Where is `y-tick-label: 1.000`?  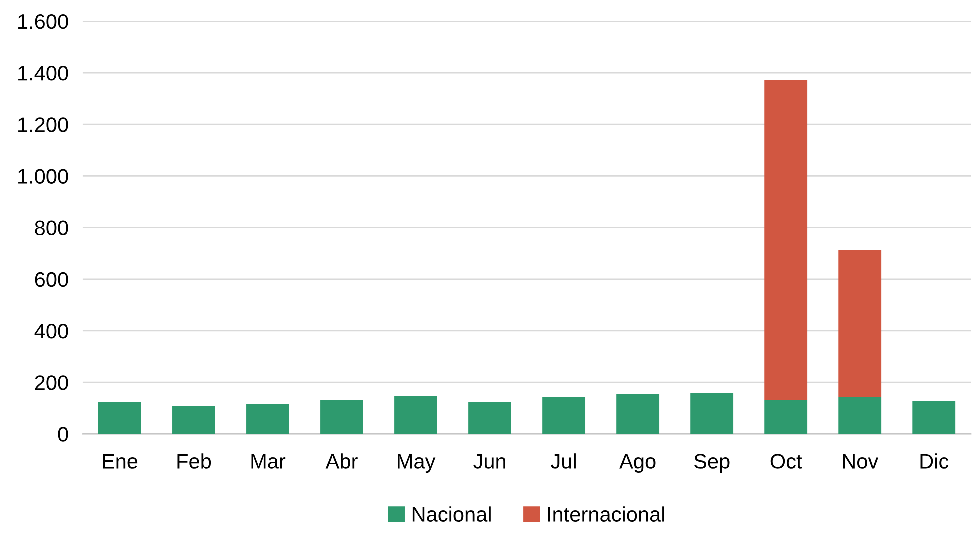
y-tick-label: 1.000 is located at coordinates (43, 176).